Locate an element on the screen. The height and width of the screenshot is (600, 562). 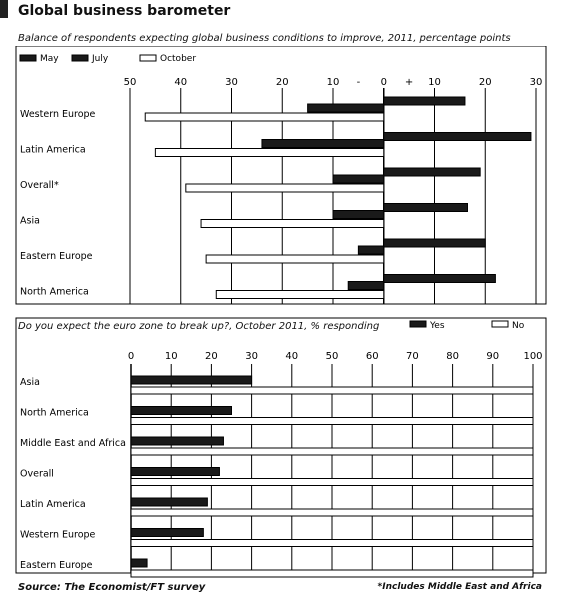
category-label-overall: Overall is located at coordinates (37, 474).